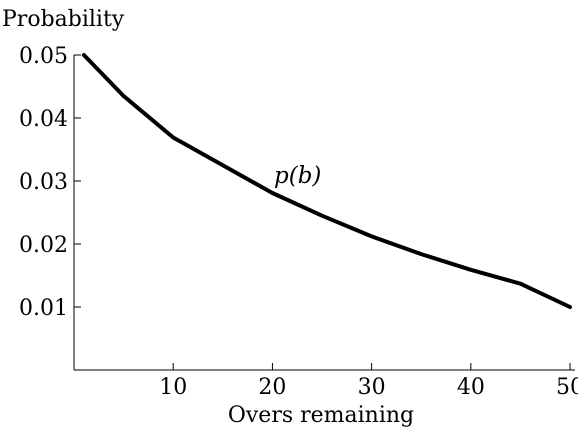 This screenshot has width=578, height=437. What do you see at coordinates (43, 56) in the screenshot?
I see `y-tick-label: 0.05` at bounding box center [43, 56].